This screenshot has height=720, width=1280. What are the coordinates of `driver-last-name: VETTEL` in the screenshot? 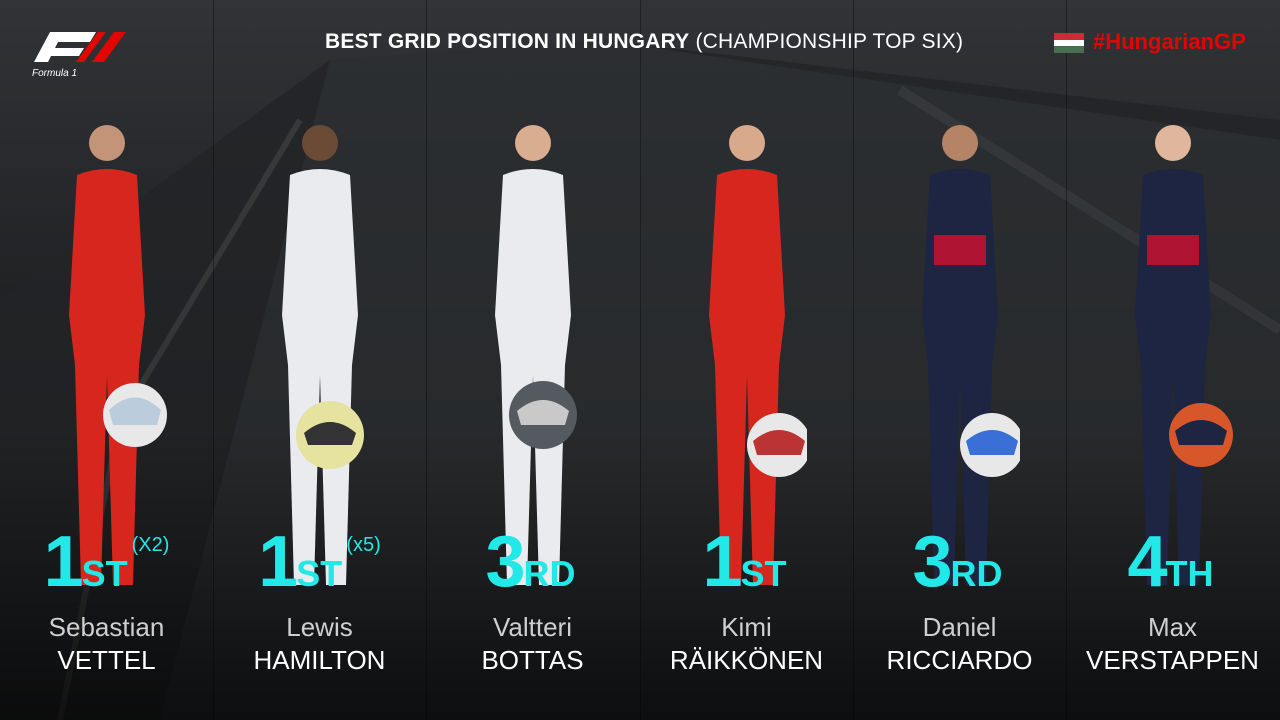 It's located at (106, 660).